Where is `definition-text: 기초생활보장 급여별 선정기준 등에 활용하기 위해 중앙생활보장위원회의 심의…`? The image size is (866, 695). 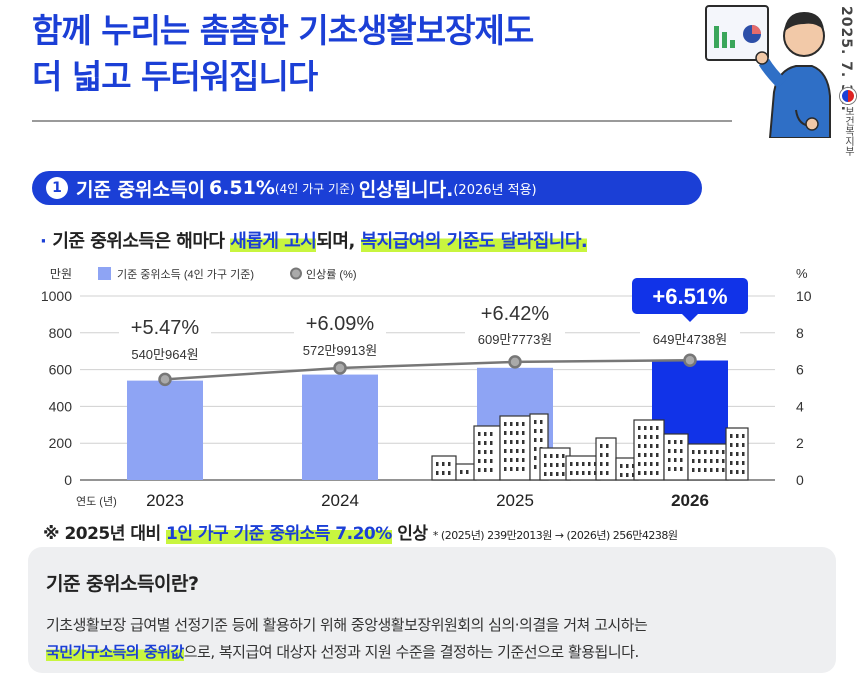
definition-text: 기초생활보장 급여별 선정기준 등에 활용하기 위해 중앙생활보장위원회의 심의… is located at coordinates (432, 639).